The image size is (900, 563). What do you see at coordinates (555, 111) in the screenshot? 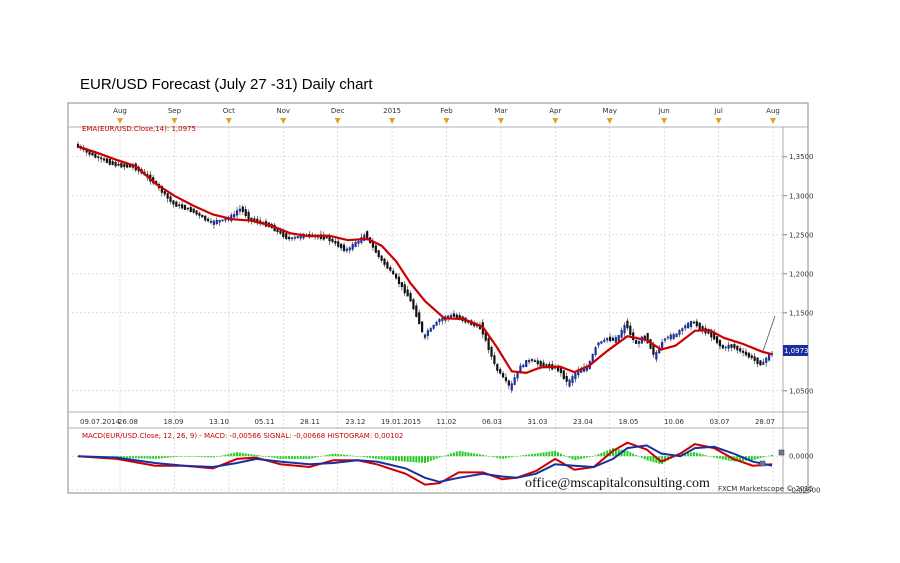
I see `month-label: Apr` at bounding box center [555, 111].